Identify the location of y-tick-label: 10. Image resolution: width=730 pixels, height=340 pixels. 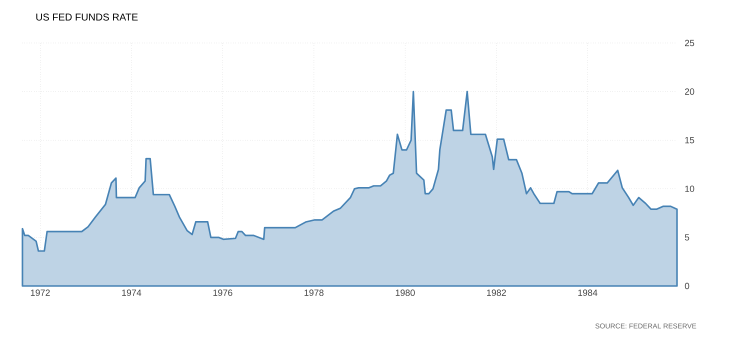
(689, 189).